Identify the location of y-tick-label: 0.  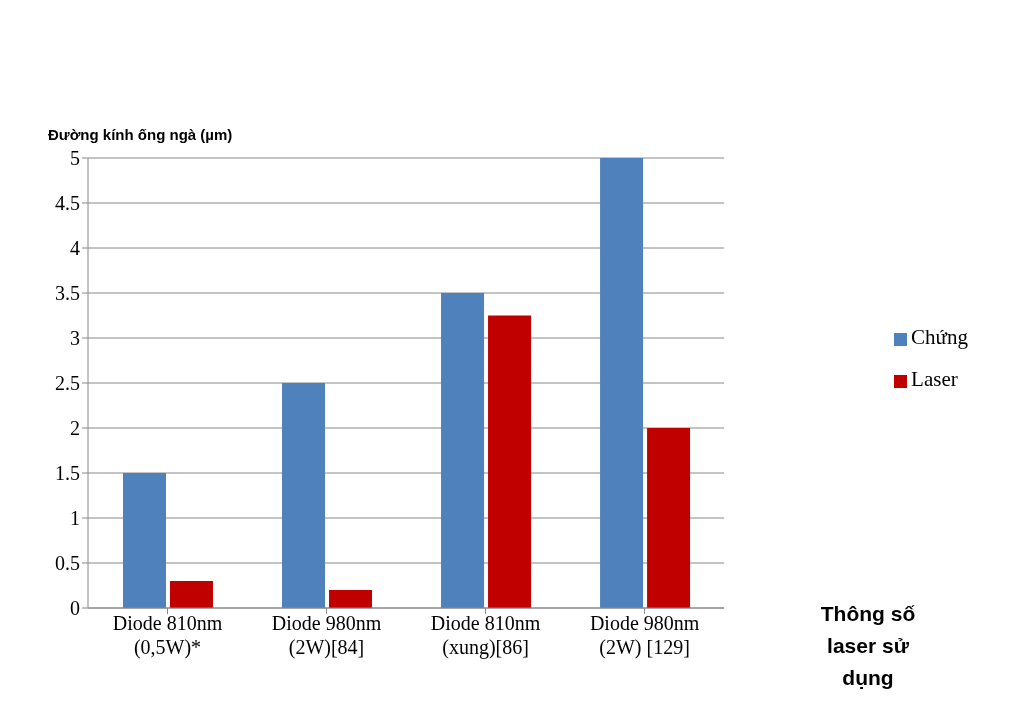
(75, 608).